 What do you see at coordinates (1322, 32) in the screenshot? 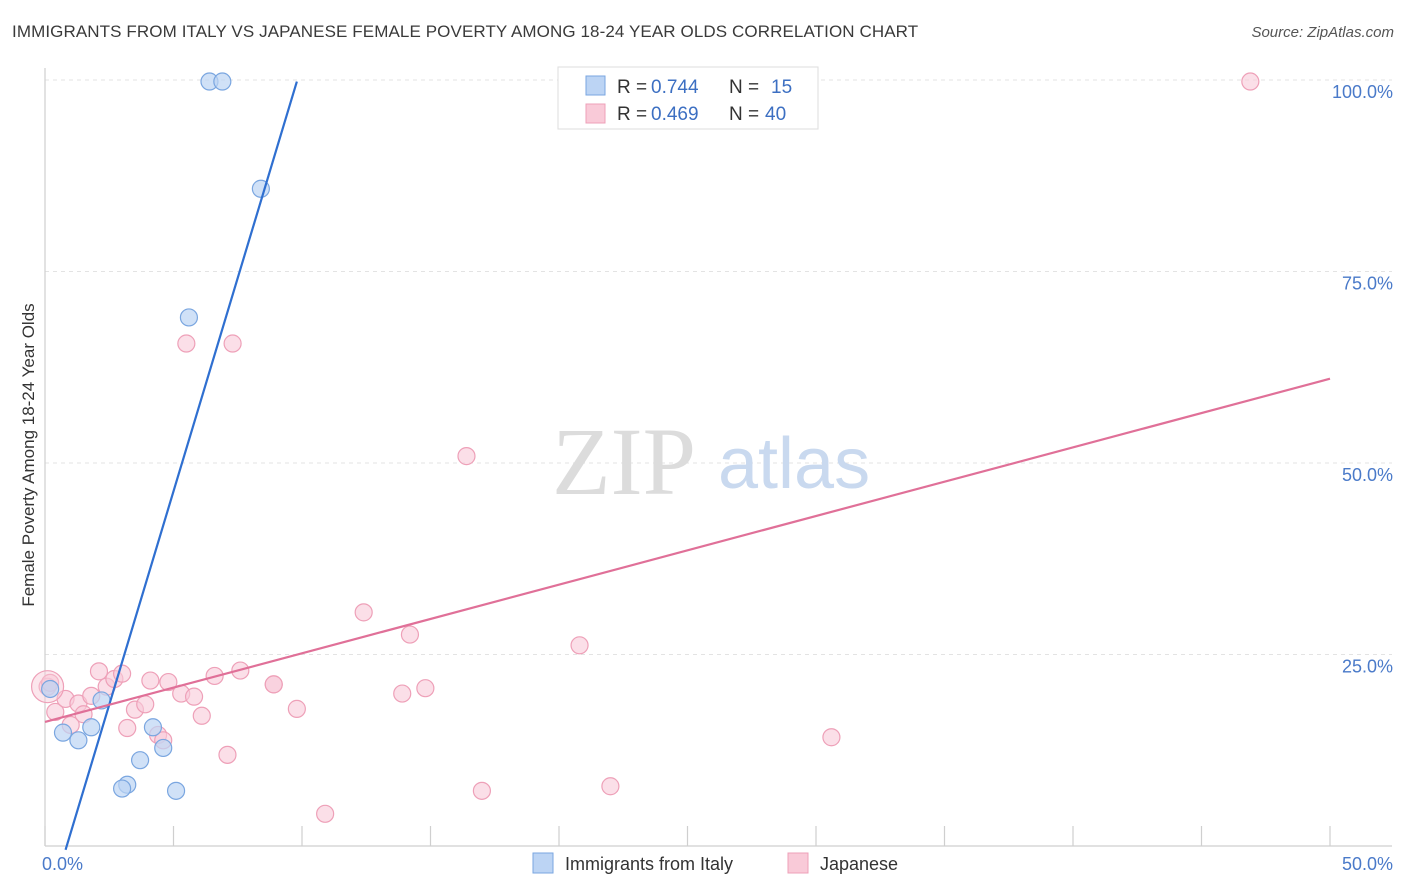
I see `source-credit: Source: ZipAtlas.com` at bounding box center [1322, 32].